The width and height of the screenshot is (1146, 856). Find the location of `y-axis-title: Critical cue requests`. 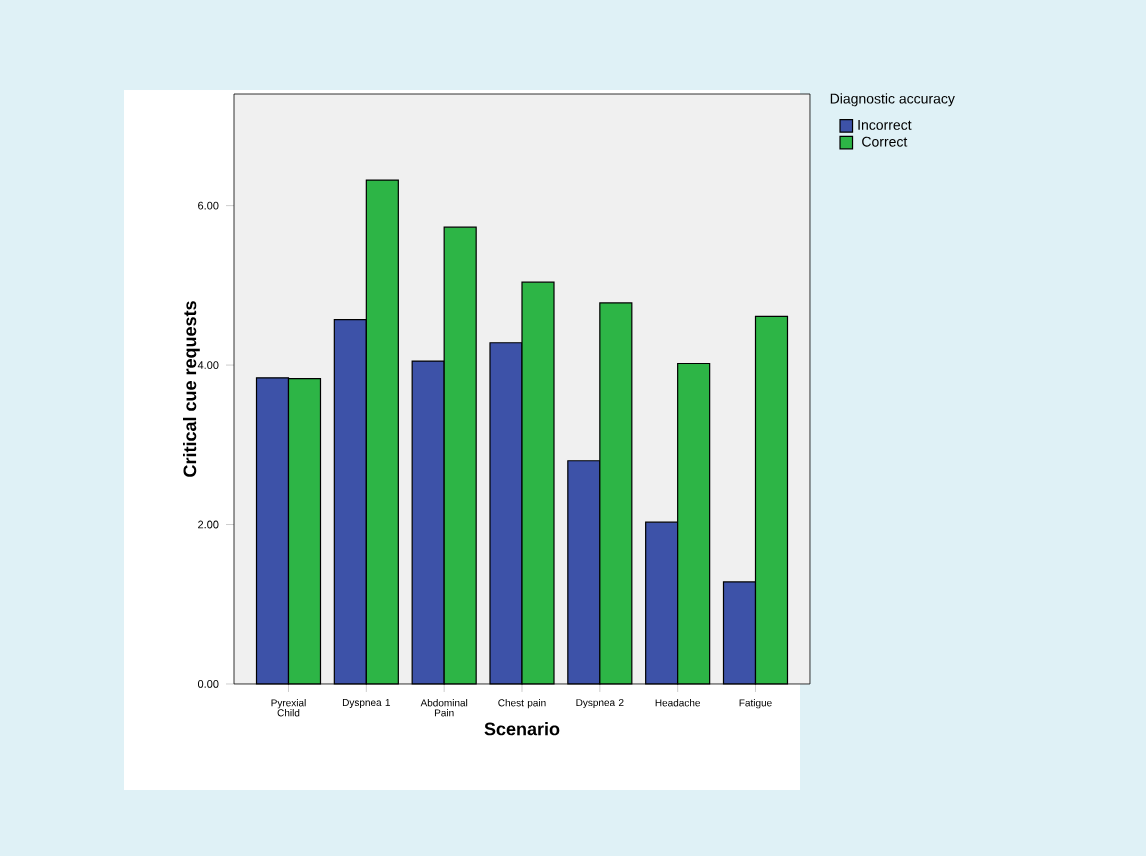

y-axis-title: Critical cue requests is located at coordinates (191, 389).